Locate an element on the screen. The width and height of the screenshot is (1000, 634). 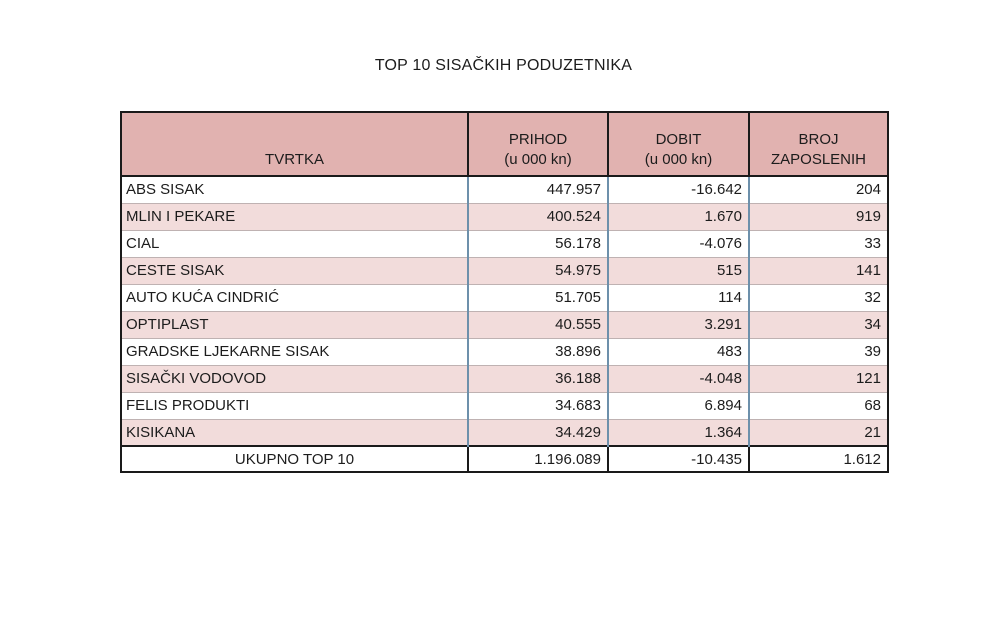
table-row: SISAČKI VODOVOD 36.188 -4.048 121 is located at coordinates (504, 379).